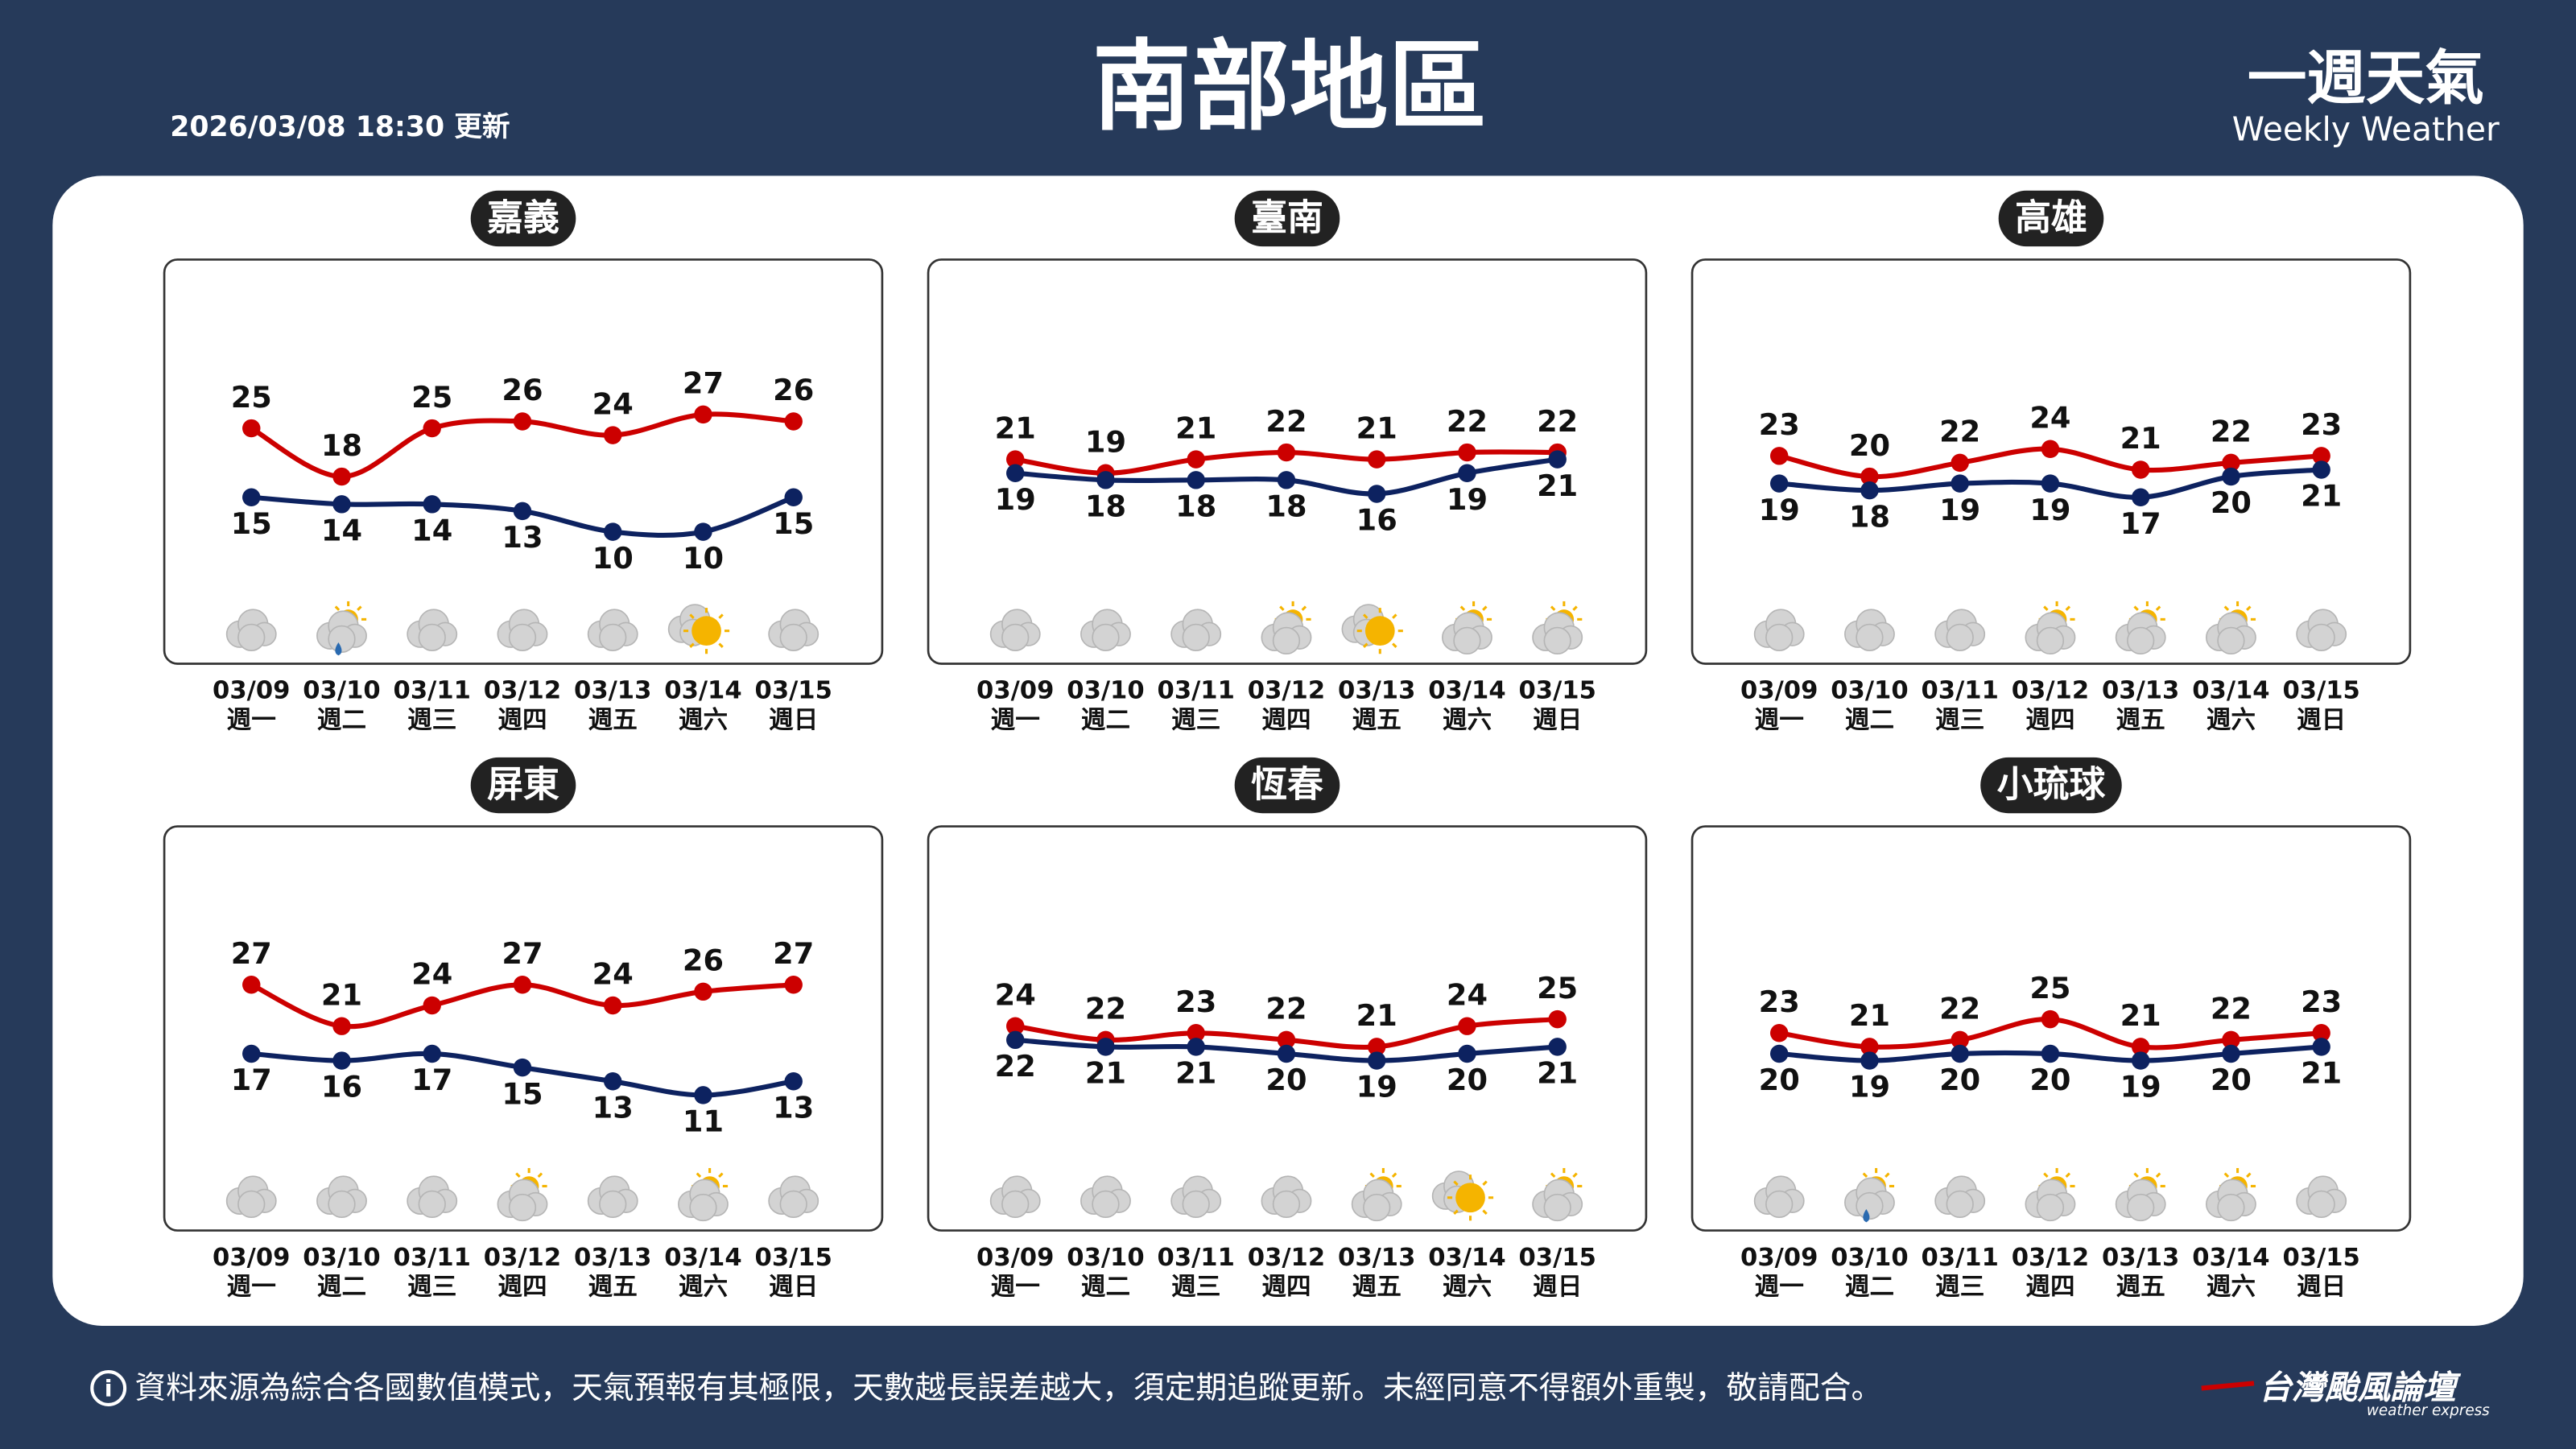 The image size is (2576, 1449). What do you see at coordinates (252, 523) in the screenshot?
I see `temp-label: 15` at bounding box center [252, 523].